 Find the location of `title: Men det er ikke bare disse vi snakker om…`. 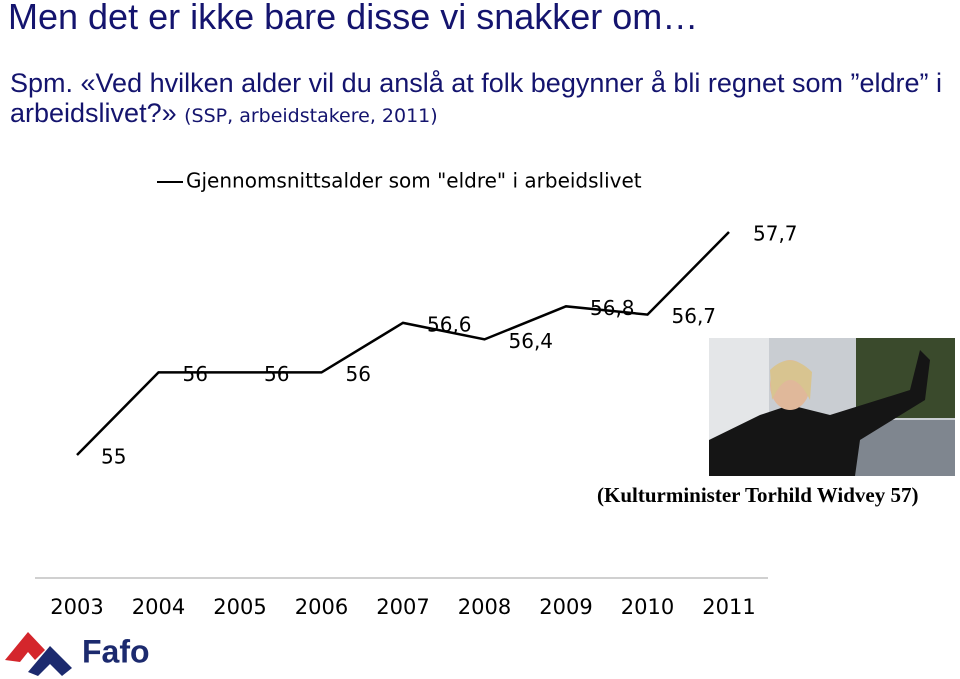

title: Men det er ikke bare disse vi snakker om… is located at coordinates (353, 18).